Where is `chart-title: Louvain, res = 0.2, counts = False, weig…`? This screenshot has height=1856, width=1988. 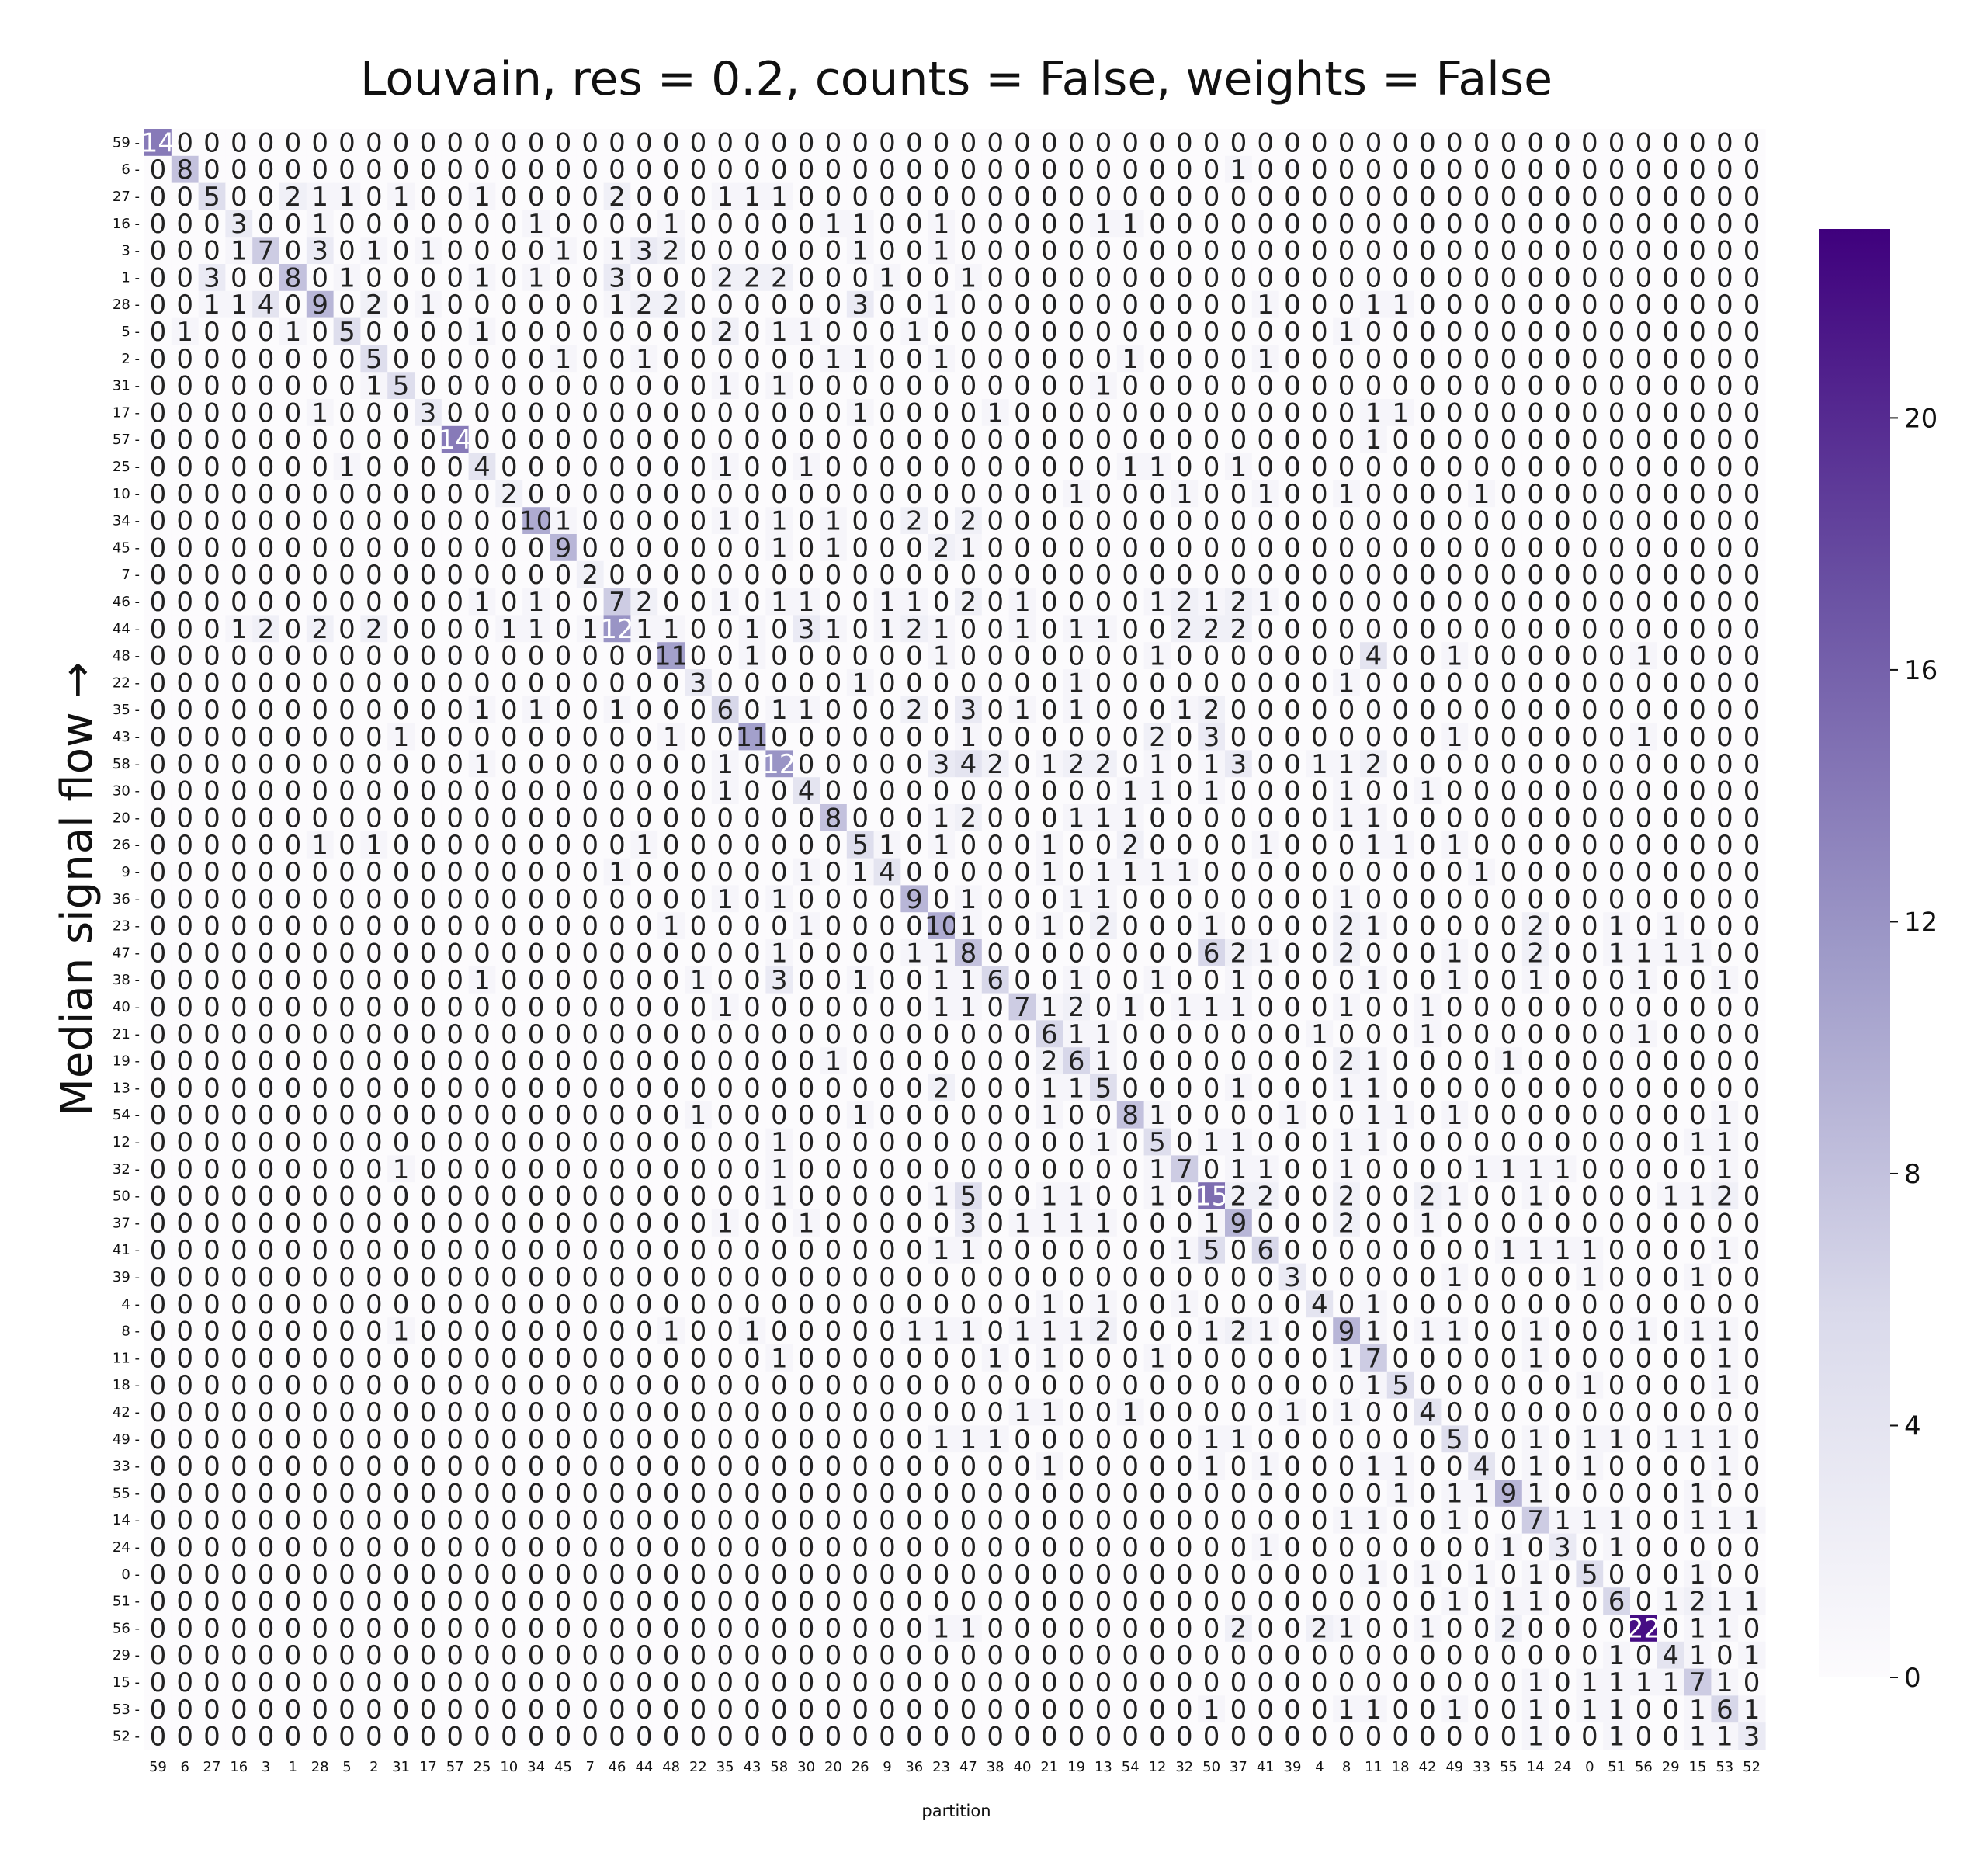 chart-title: Louvain, res = 0.2, counts = False, weig… is located at coordinates (956, 79).